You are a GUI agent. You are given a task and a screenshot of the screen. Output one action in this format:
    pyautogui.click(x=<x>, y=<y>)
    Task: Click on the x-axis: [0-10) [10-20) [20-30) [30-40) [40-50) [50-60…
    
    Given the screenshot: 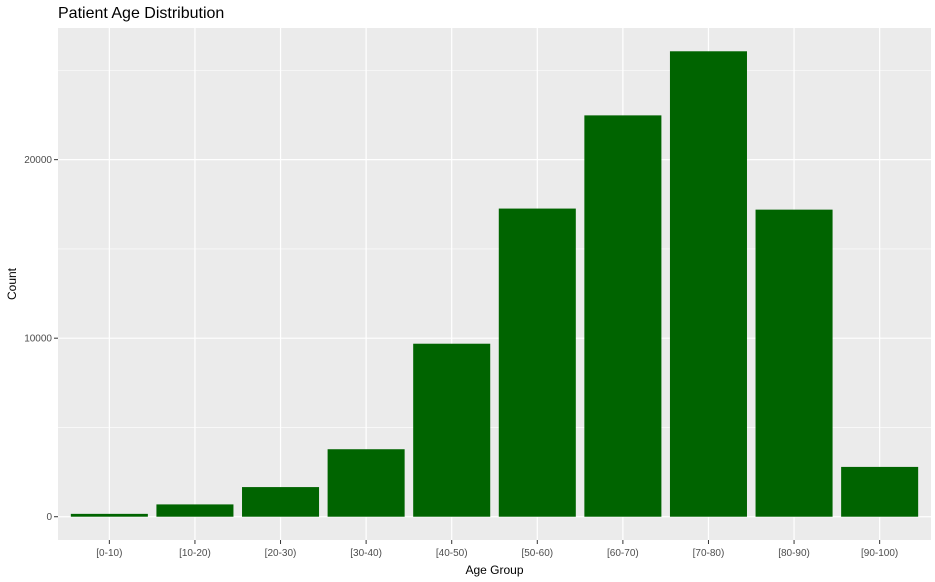 What is the action you would take?
    pyautogui.click(x=497, y=549)
    